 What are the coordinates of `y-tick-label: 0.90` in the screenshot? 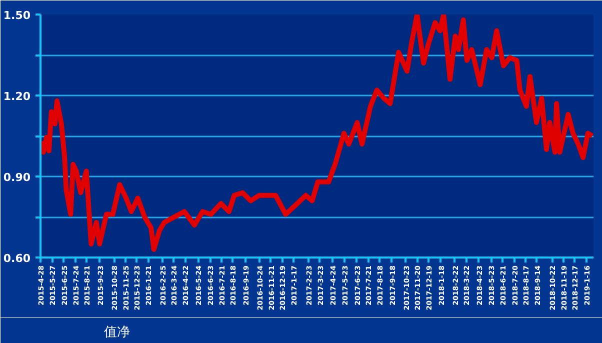 It's located at (17, 177).